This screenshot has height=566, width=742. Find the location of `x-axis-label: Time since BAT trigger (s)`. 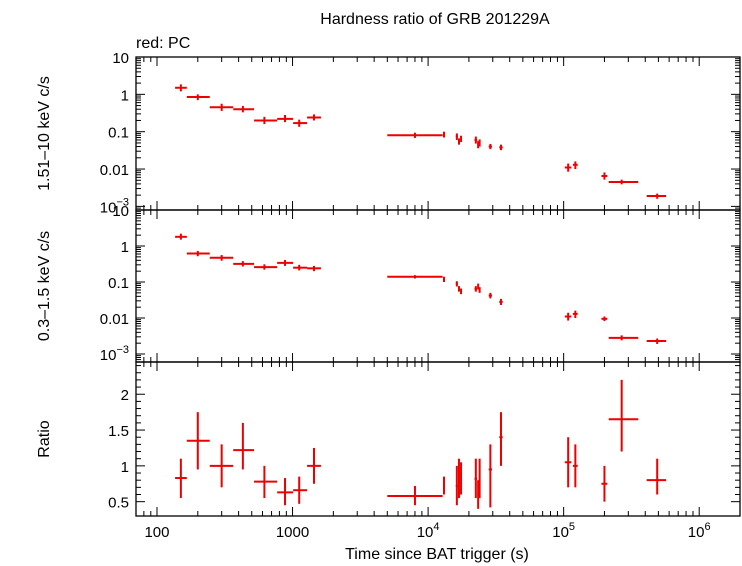

x-axis-label: Time since BAT trigger (s) is located at coordinates (437, 554).